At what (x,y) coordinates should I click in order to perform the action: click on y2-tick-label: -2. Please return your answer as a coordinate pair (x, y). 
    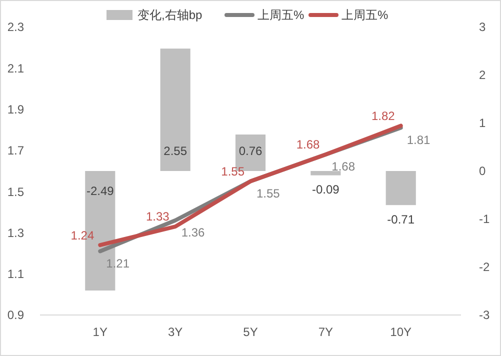
    Looking at the image, I should click on (484, 267).